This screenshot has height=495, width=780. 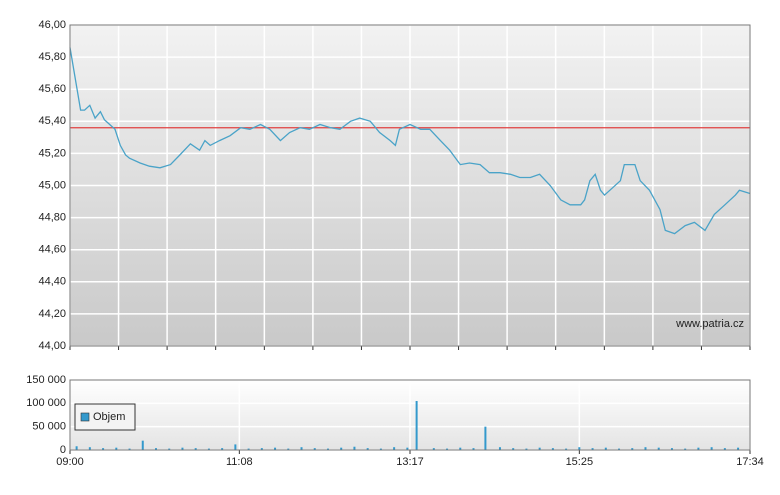 What do you see at coordinates (85, 417) in the screenshot?
I see `legend-swatch` at bounding box center [85, 417].